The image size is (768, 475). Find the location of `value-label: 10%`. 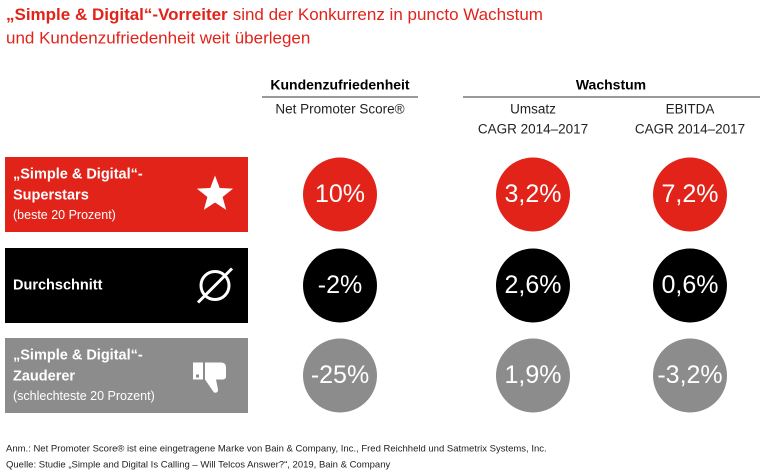

value-label: 10% is located at coordinates (340, 194).